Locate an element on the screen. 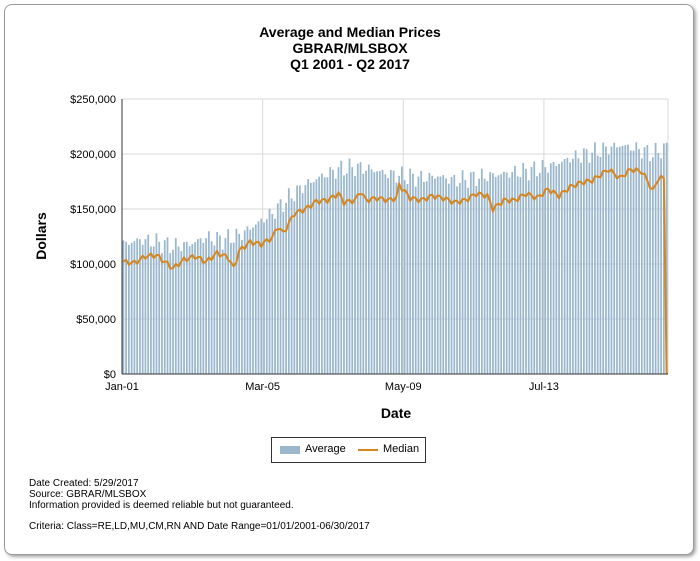 The width and height of the screenshot is (700, 561). y-tick-label: $250,000 is located at coordinates (93, 100).